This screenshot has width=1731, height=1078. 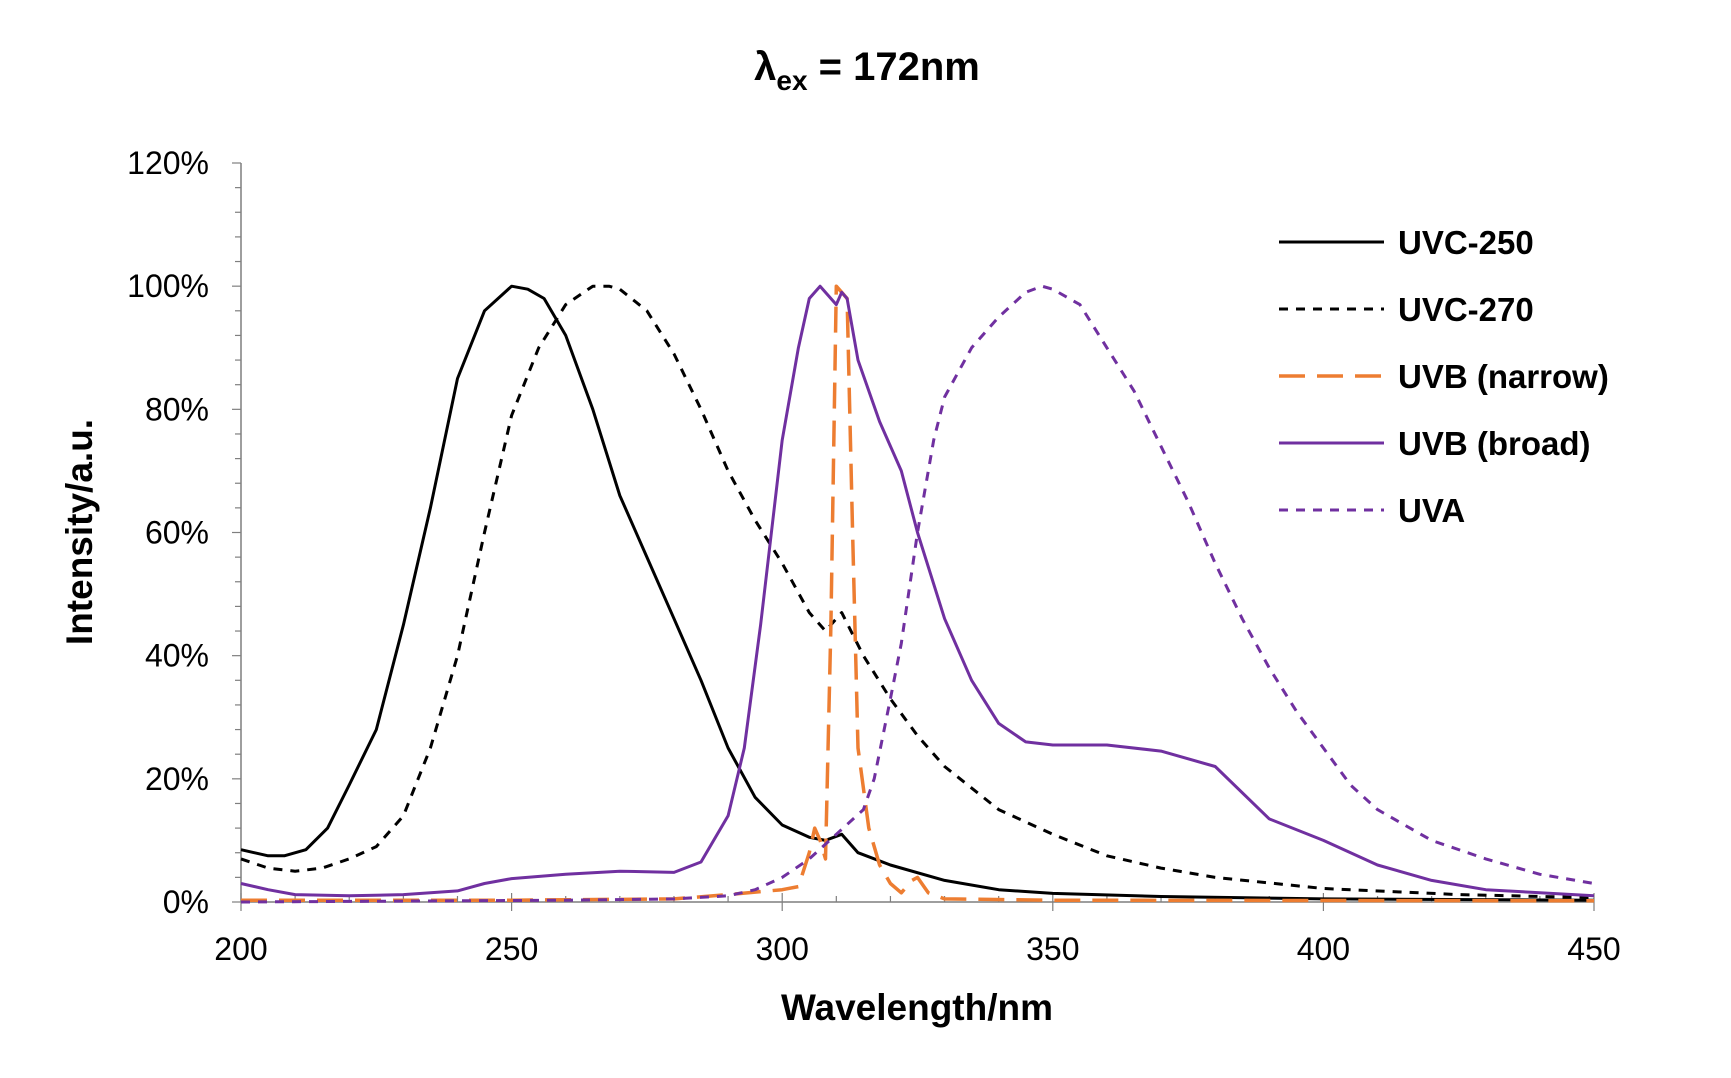 What do you see at coordinates (1323, 949) in the screenshot?
I see `x-tick-label: 400` at bounding box center [1323, 949].